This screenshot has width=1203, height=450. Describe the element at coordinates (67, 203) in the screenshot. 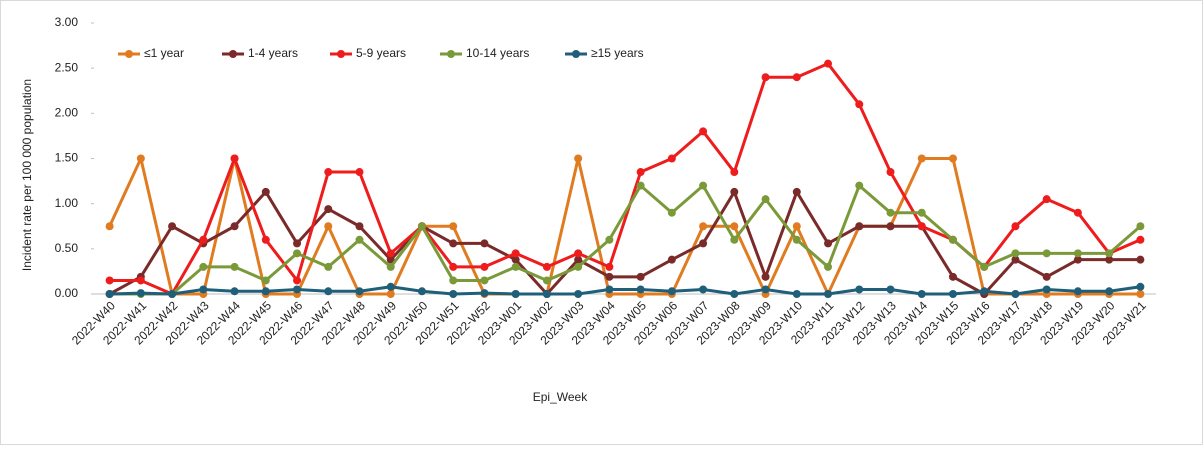

I see `y-tick-label: 1.00` at that location.